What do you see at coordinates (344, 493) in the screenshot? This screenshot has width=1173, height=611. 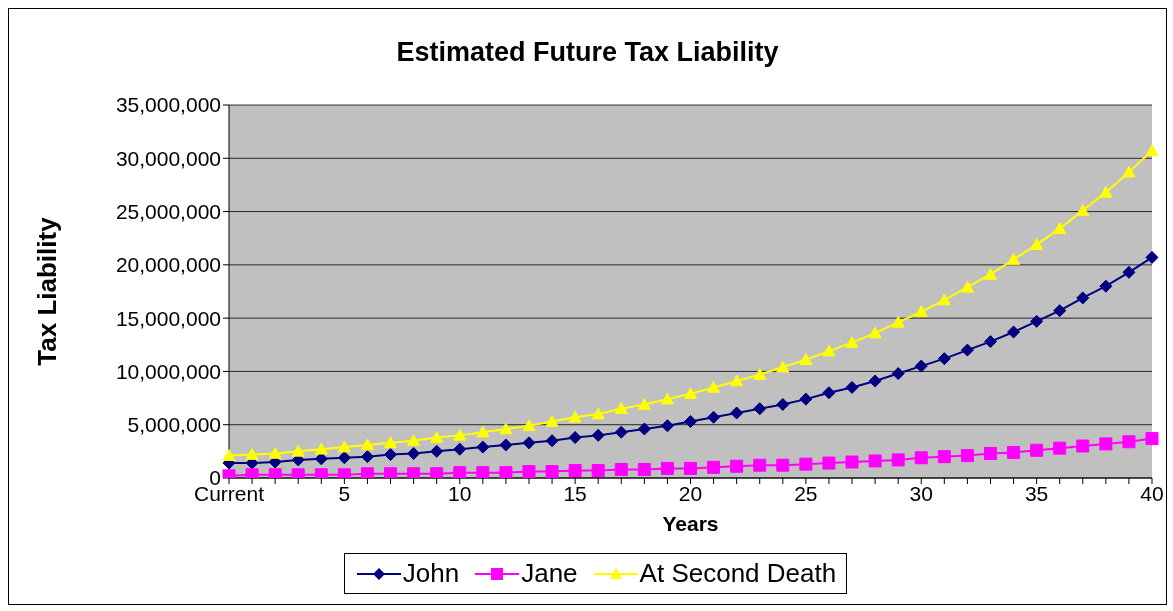 I see `x-tick-label: 5` at bounding box center [344, 493].